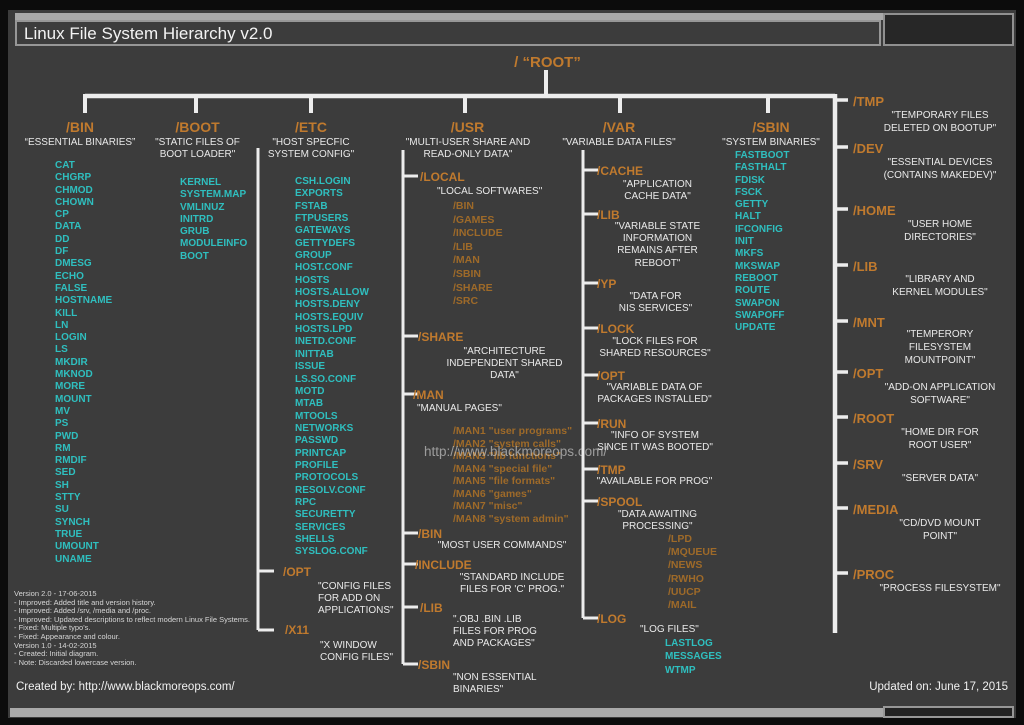 The image size is (1024, 725). Describe the element at coordinates (869, 101) in the screenshot. I see `dir-tmp: /TMP` at that location.